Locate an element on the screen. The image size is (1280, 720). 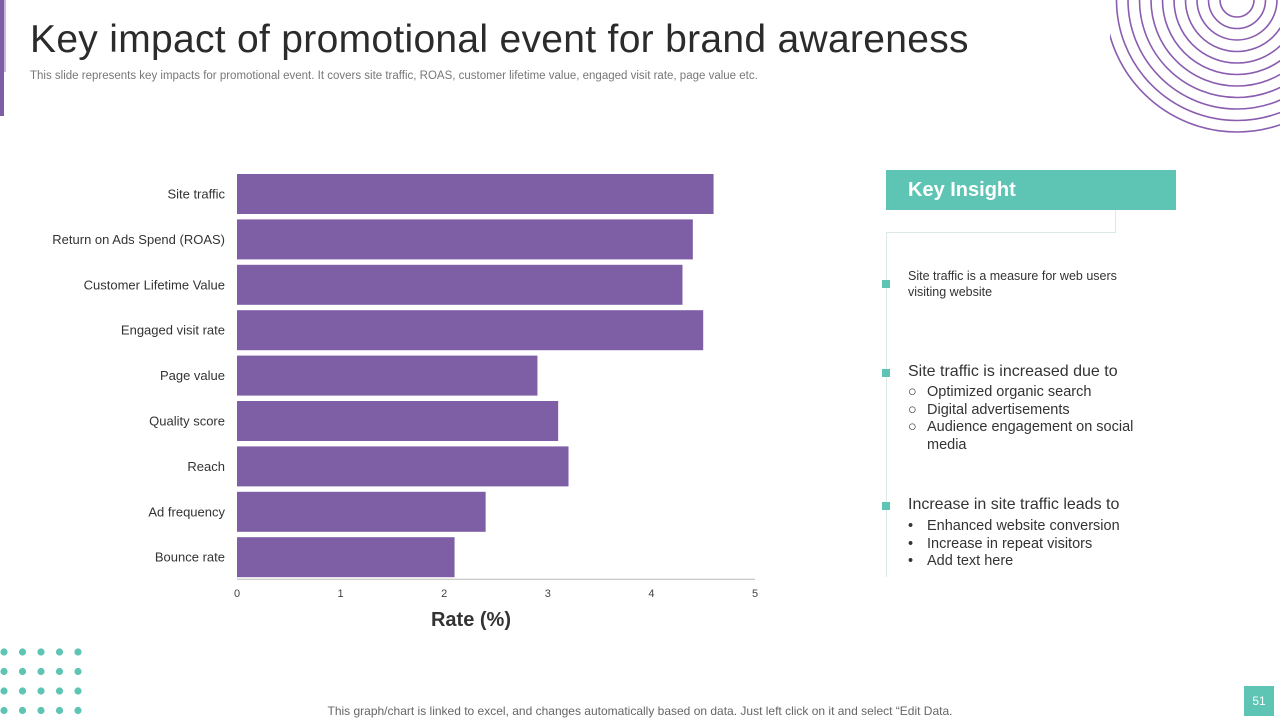
dot-grid-decoration is located at coordinates (41, 681).